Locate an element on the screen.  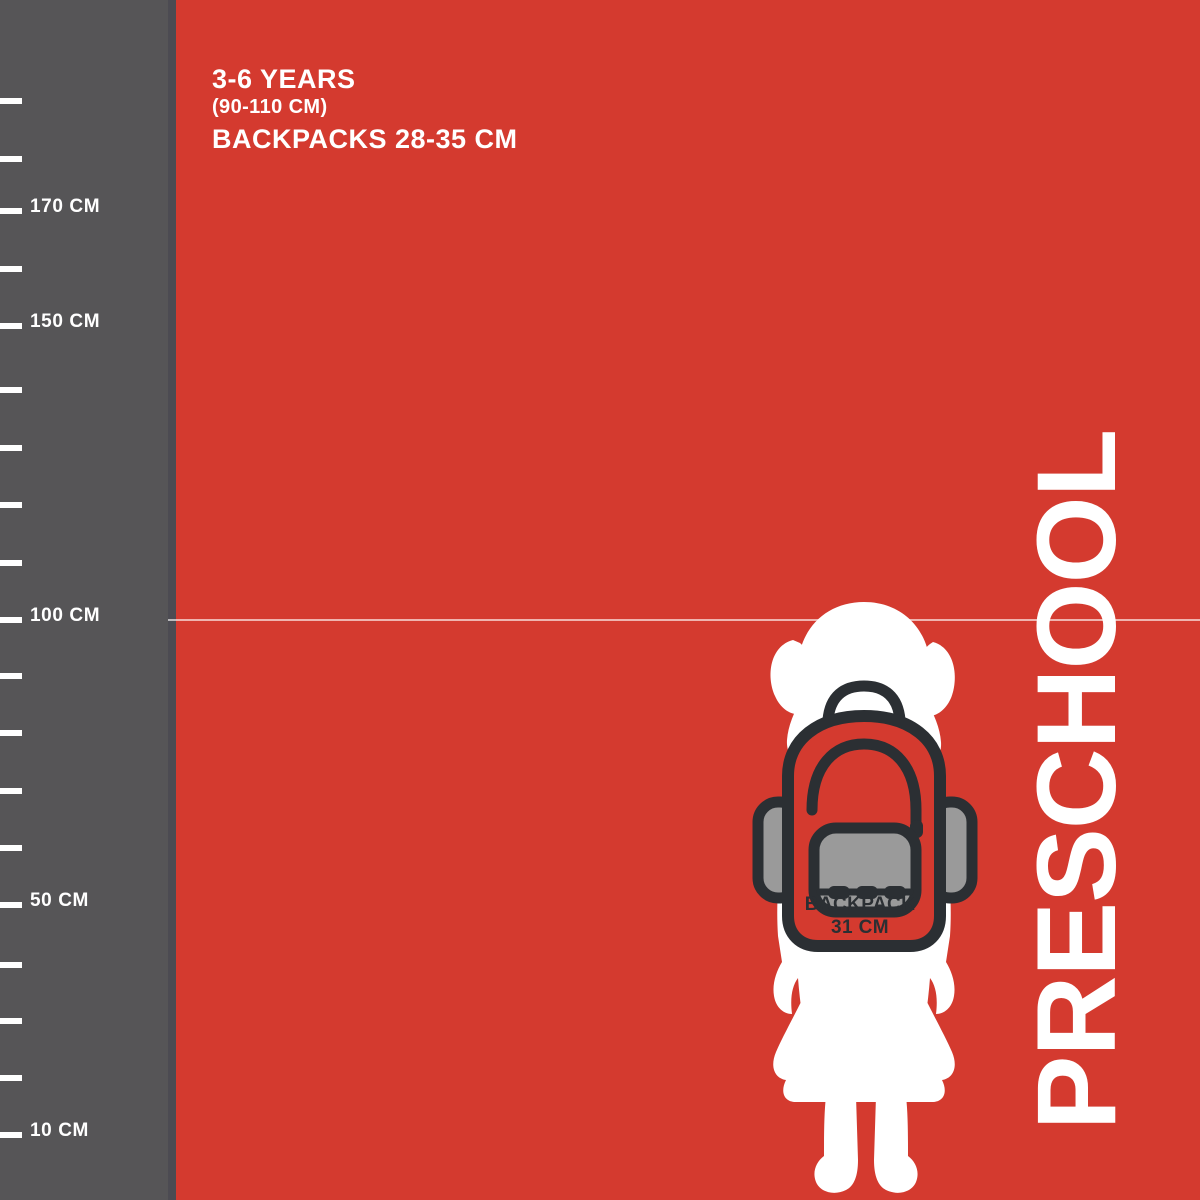
header-backpack-range: BACKPACKS 28-35 CM is located at coordinates (365, 139).